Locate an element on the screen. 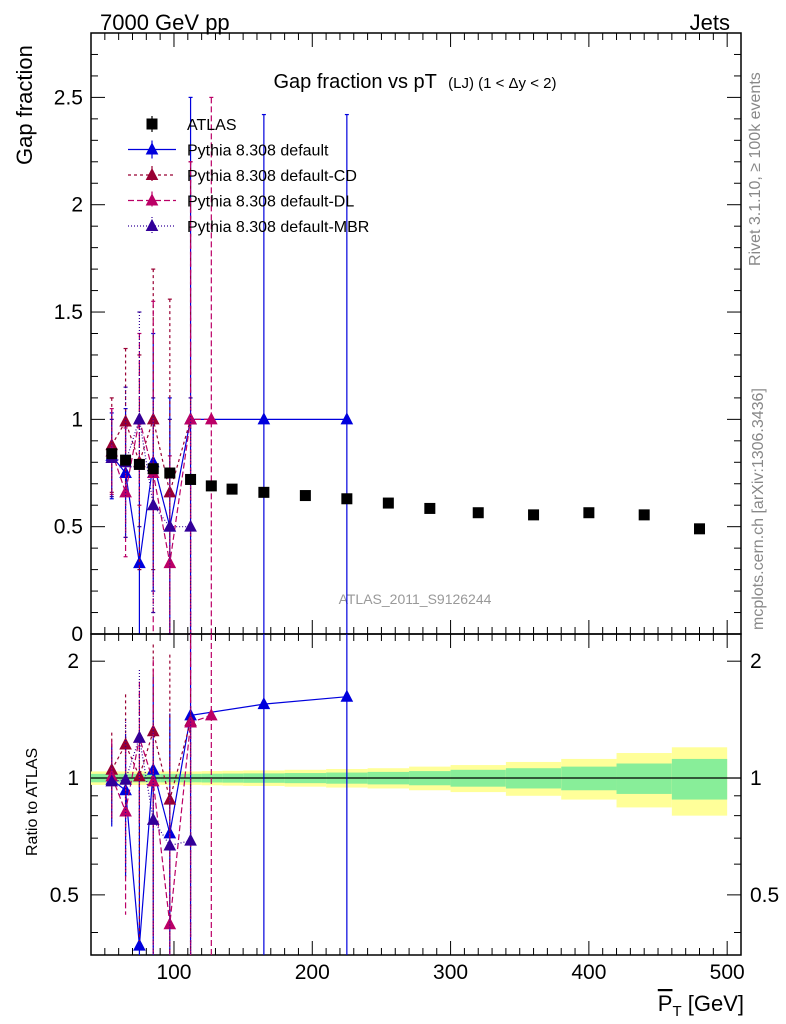 This screenshot has height=1024, width=786. analysis-watermark: ATLAS_2011_S9126244 is located at coordinates (415, 599).